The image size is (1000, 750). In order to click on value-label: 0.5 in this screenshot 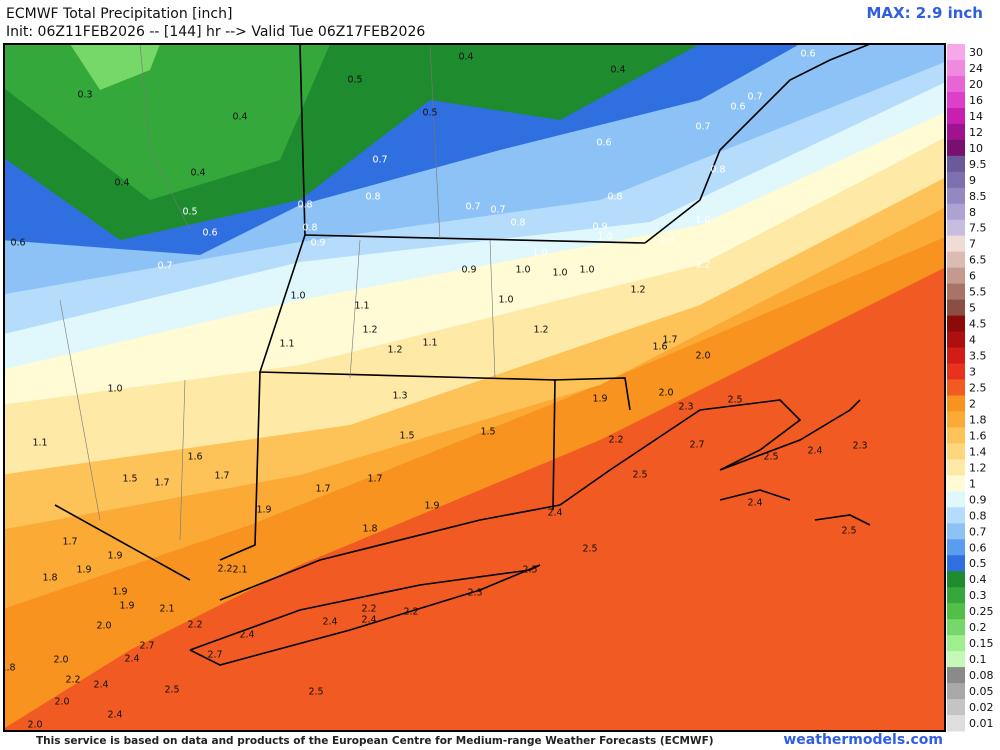, I will do `click(354, 80)`.